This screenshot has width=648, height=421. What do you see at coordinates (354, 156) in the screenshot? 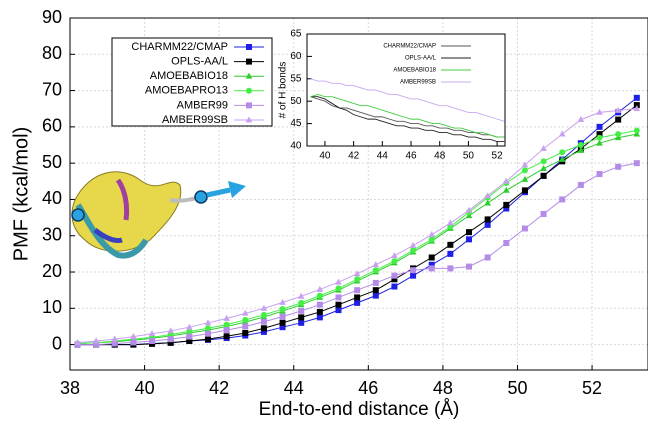
I see `x-tick-label: 42` at bounding box center [354, 156].